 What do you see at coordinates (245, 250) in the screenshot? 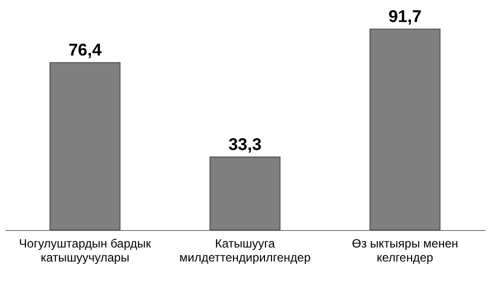
I see `x-tick-label: Катышууга милдеттендирилгендер` at bounding box center [245, 250].